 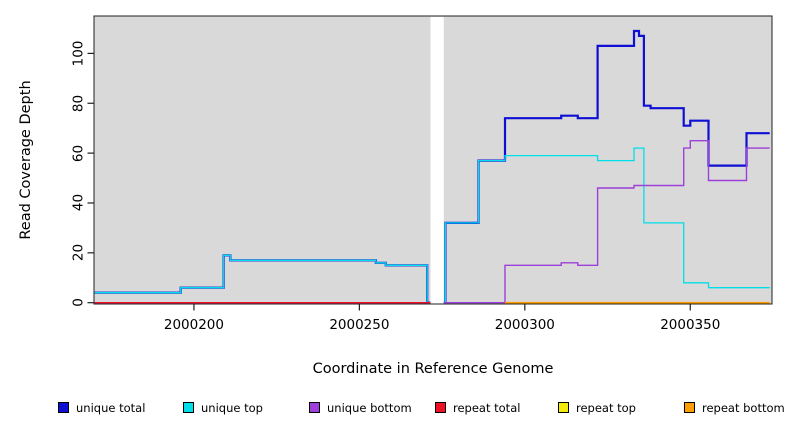 I want to click on legend-item-unique-top: unique top, so click(x=223, y=407).